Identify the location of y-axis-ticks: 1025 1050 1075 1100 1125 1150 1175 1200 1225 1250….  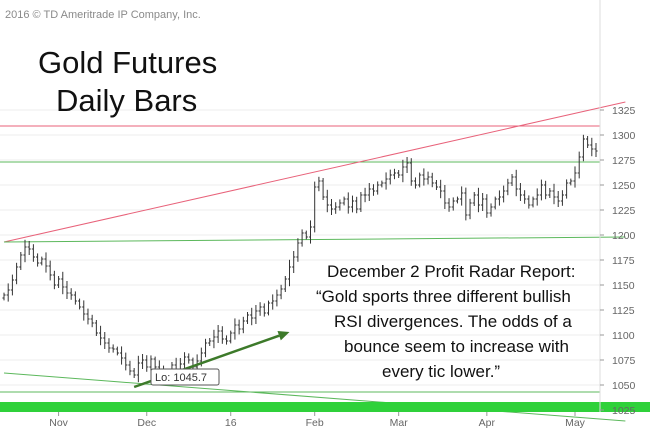
(618, 261).